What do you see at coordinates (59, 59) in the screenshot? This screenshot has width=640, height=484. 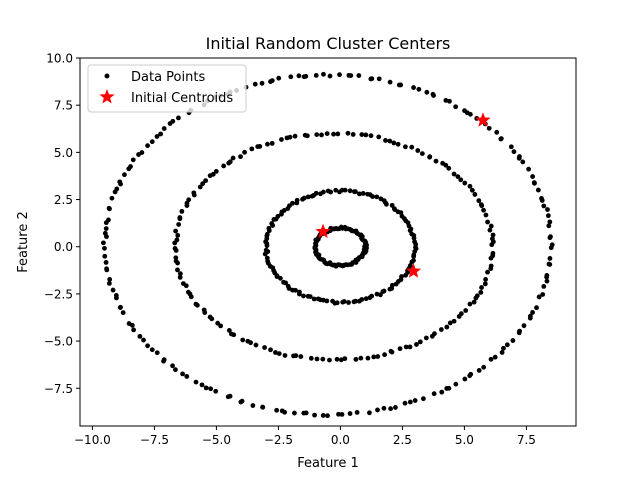 I see `y-tick-label: 10.0` at bounding box center [59, 59].